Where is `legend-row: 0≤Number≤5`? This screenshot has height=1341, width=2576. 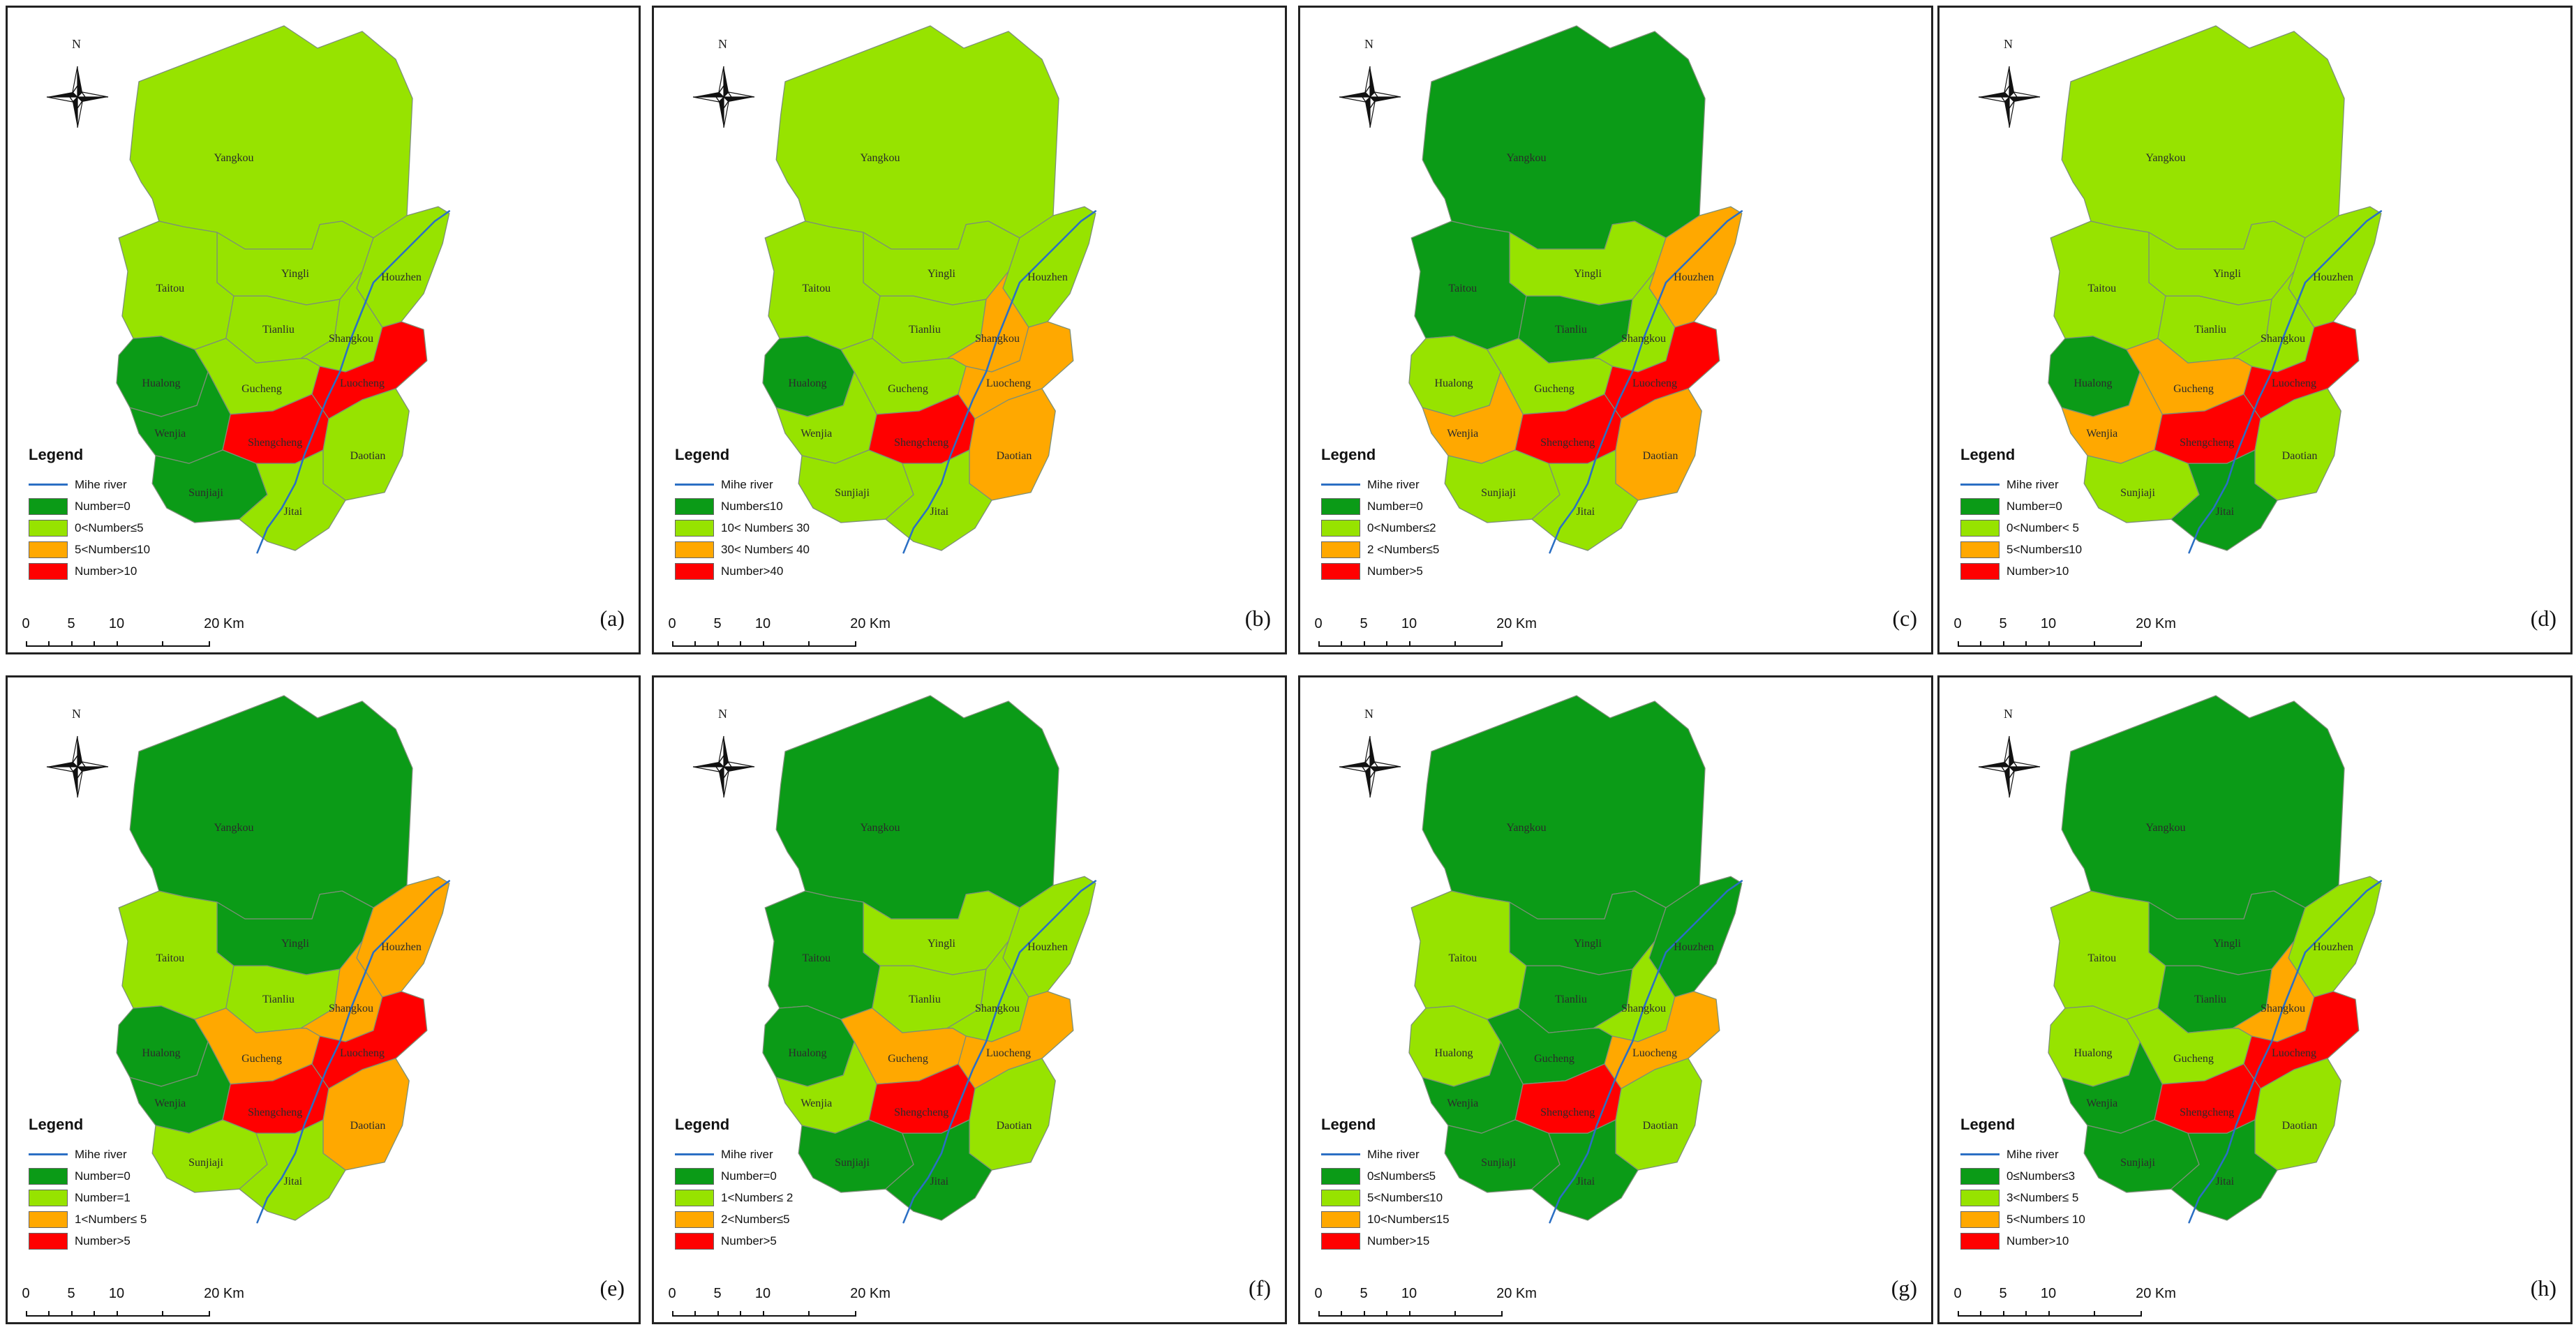
legend-row: 0≤Number≤5 is located at coordinates (1385, 1176).